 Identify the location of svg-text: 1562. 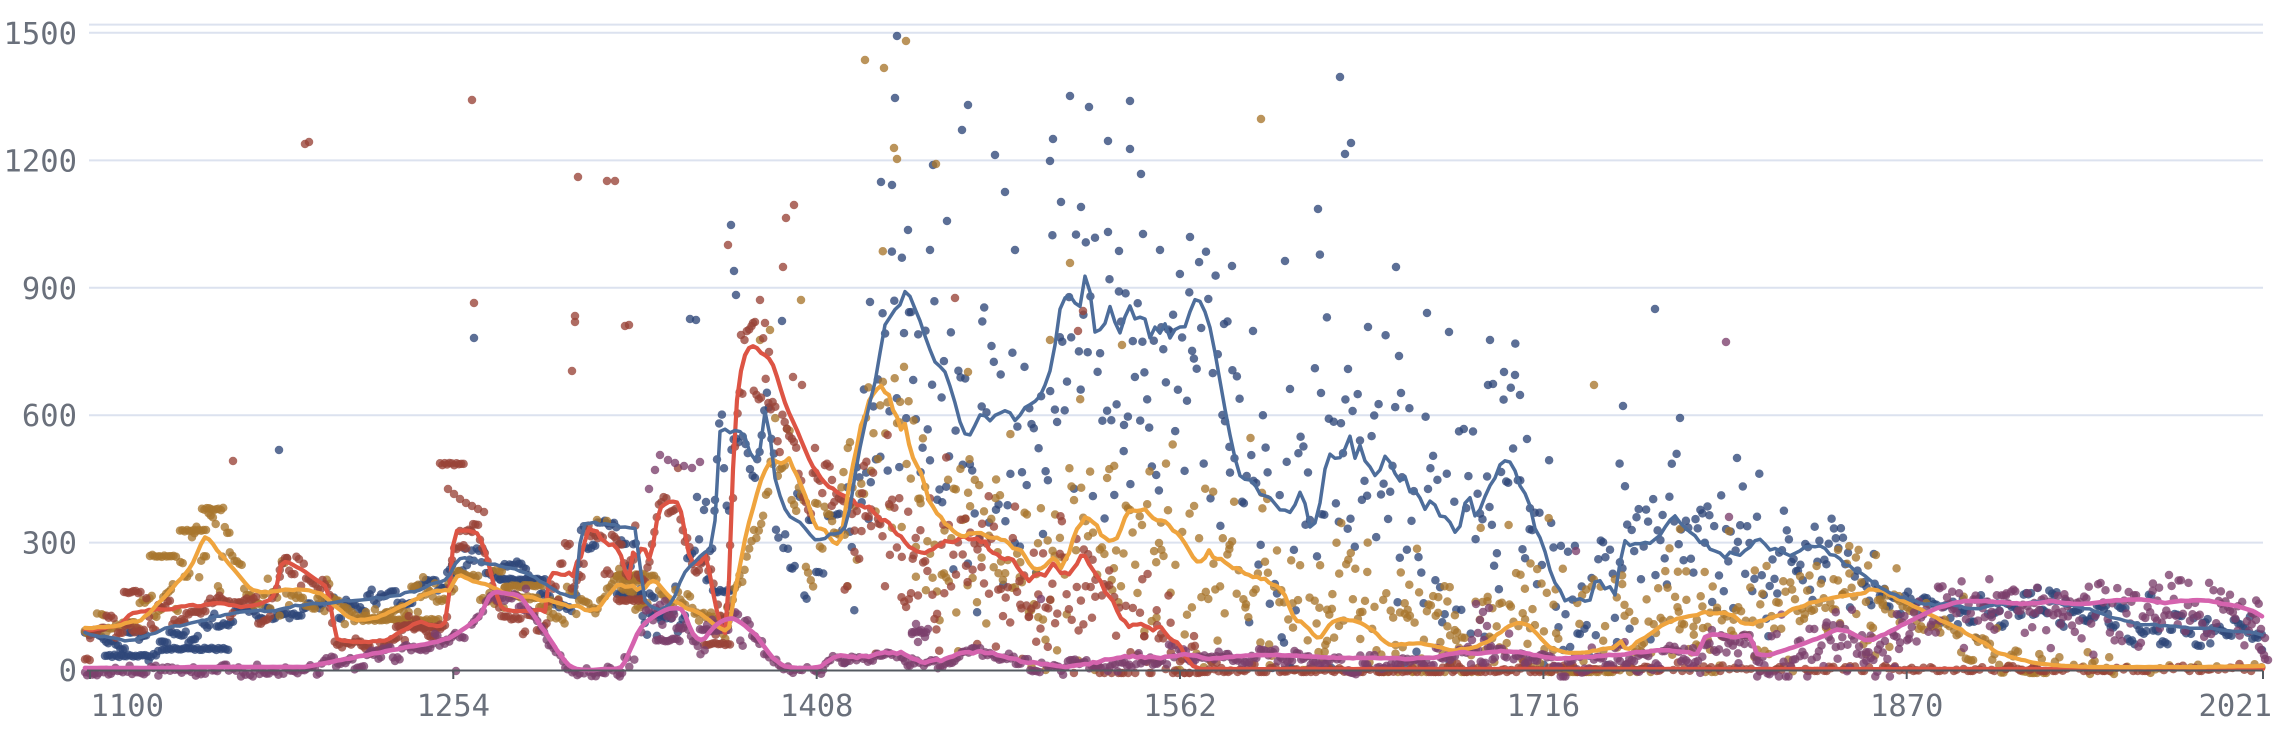
(1179, 706).